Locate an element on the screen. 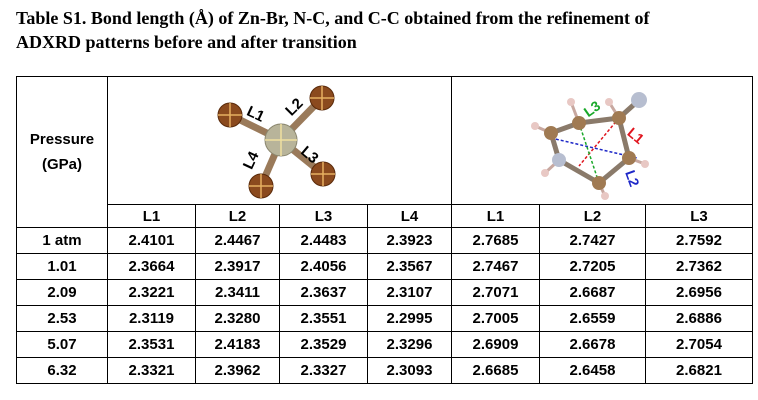 This screenshot has height=400, width=758. value-cell: 2.3280 is located at coordinates (237, 318).